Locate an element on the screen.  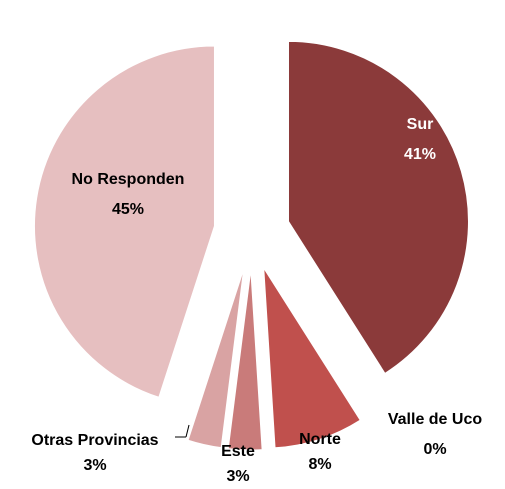
slice-label: Este is located at coordinates (238, 451).